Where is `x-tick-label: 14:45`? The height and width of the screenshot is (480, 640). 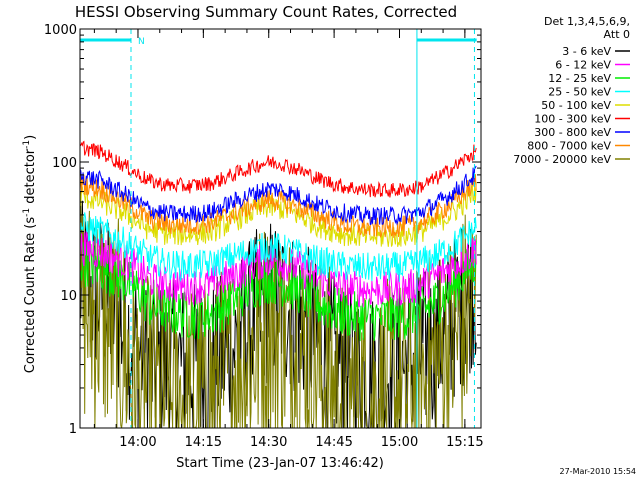
x-tick-label: 14:45 is located at coordinates (333, 442).